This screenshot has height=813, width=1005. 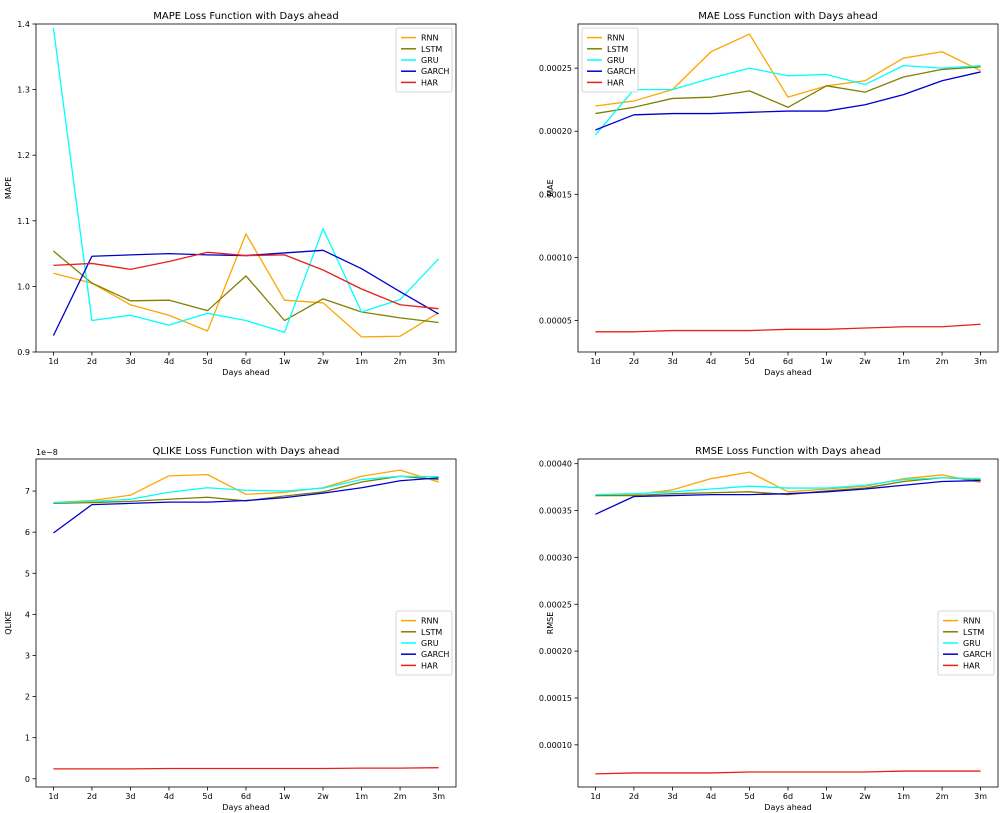 I want to click on y-tick-label: 4, so click(x=27, y=614).